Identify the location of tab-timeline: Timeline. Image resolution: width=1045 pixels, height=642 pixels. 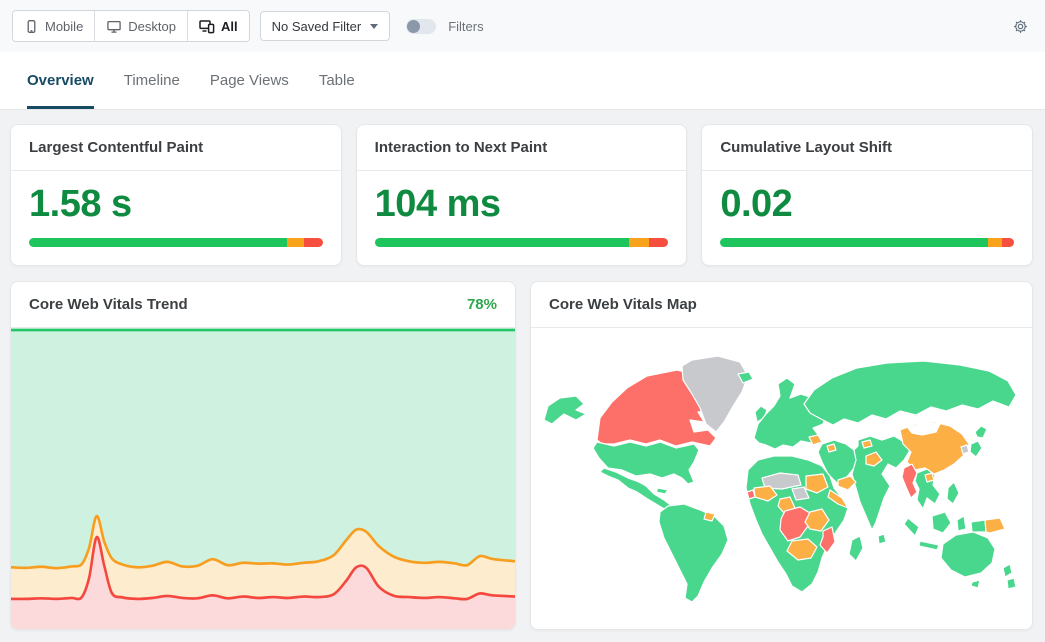
(152, 80).